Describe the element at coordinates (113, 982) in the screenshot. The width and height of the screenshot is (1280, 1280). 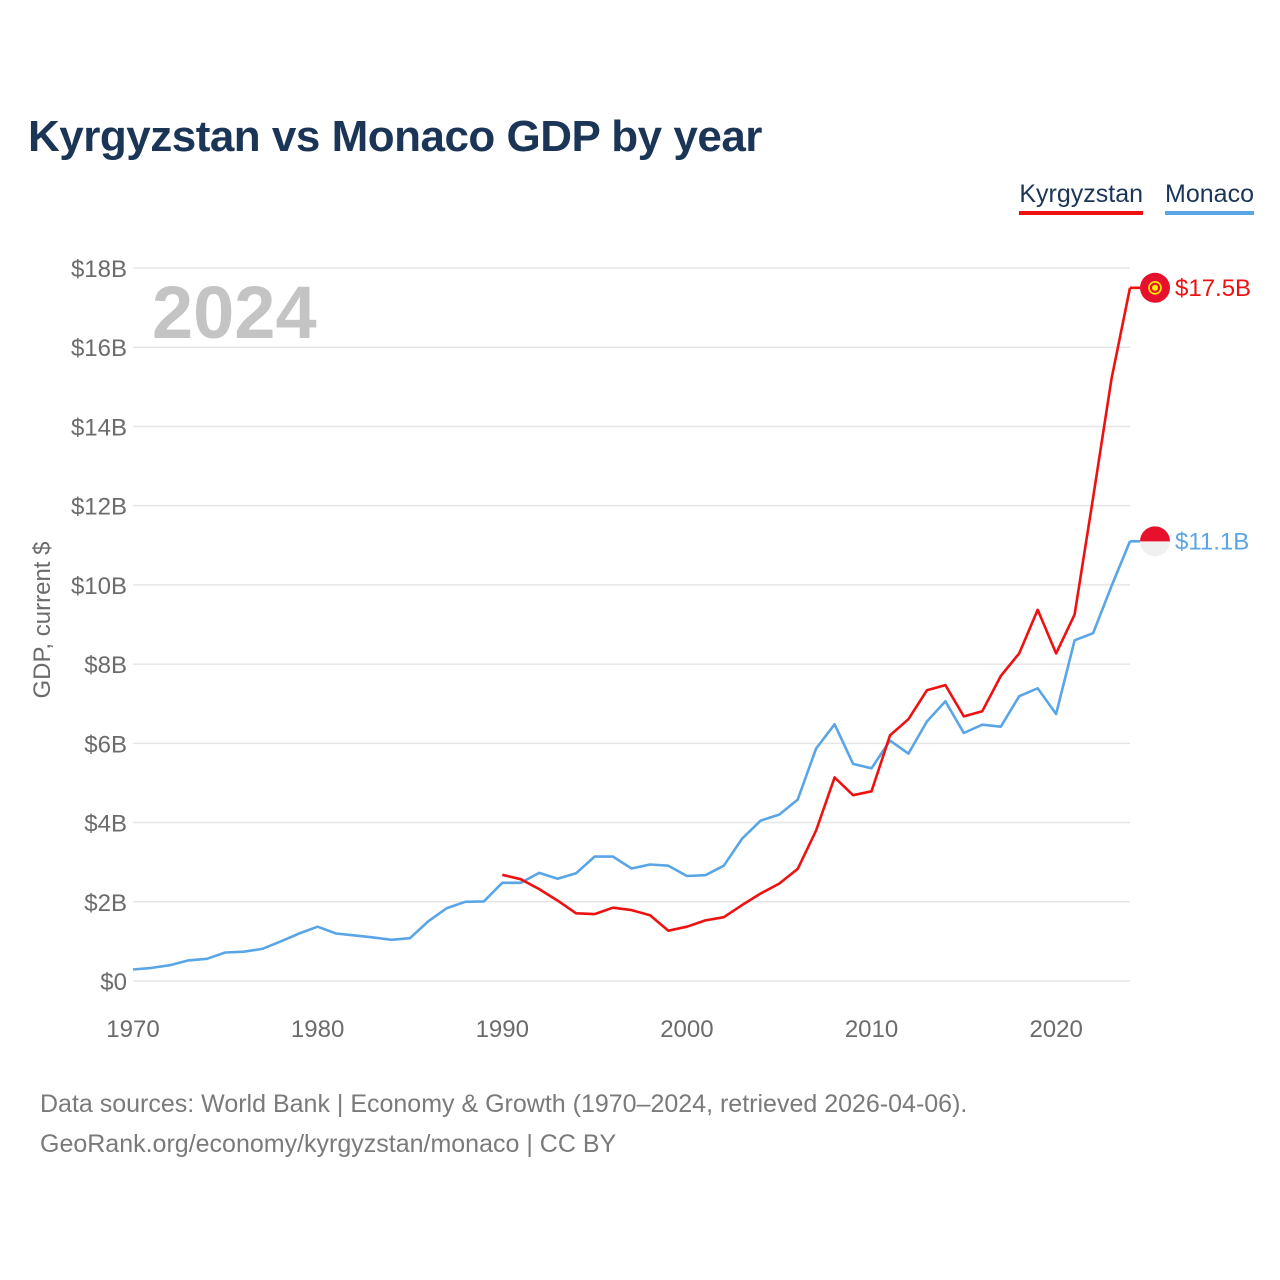
I see `y-tick-label: $0` at that location.